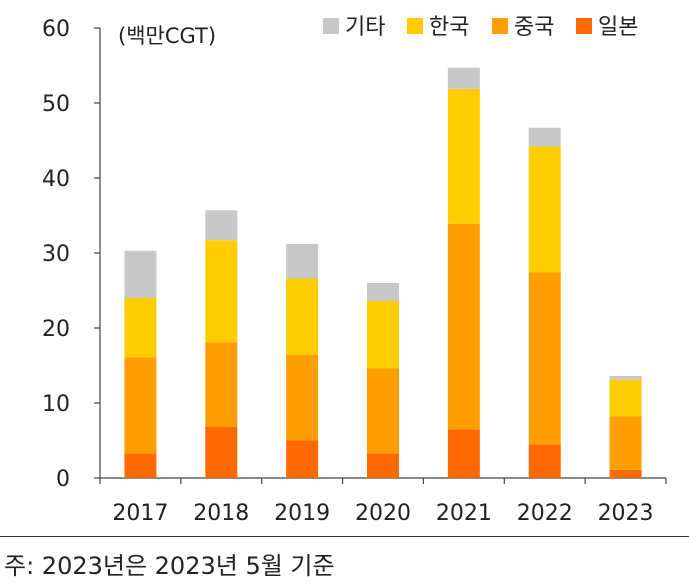  Describe the element at coordinates (56, 254) in the screenshot. I see `y-tick-label: 30` at that location.